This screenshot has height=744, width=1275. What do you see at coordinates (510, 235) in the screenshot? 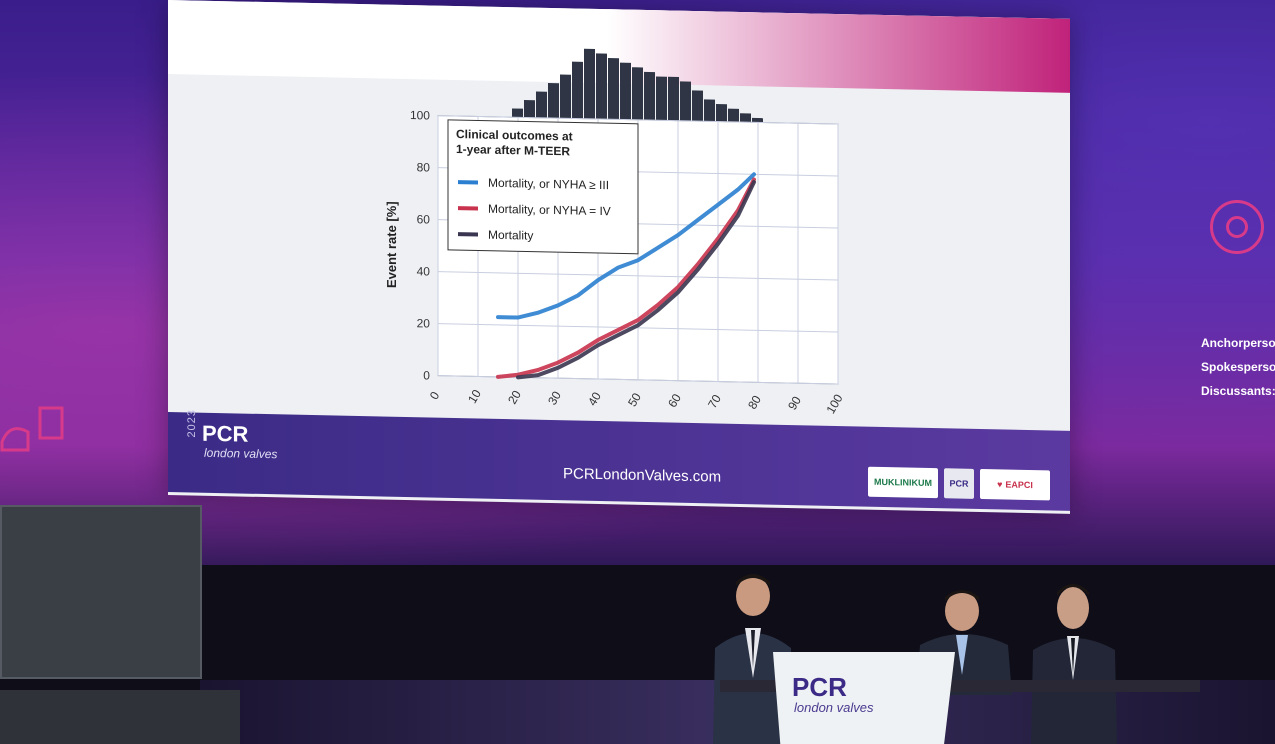
I see `legend-entry: Mortality` at bounding box center [510, 235].